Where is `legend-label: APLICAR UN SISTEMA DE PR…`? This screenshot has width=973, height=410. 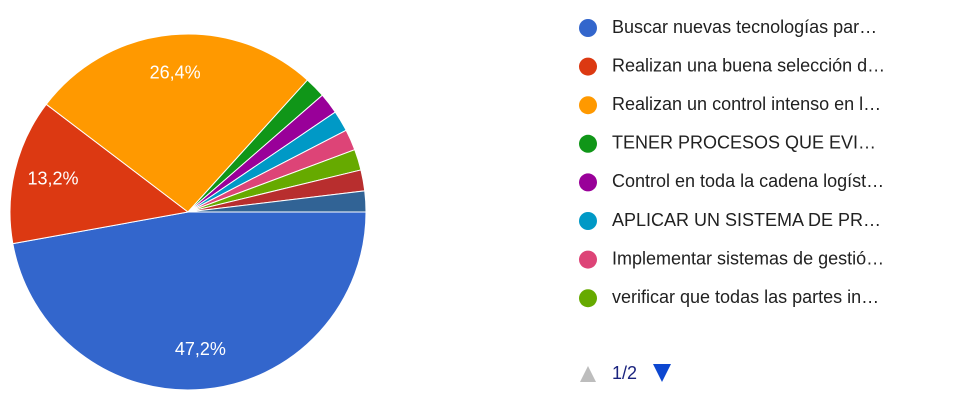 legend-label: APLICAR UN SISTEMA DE PR… is located at coordinates (746, 220).